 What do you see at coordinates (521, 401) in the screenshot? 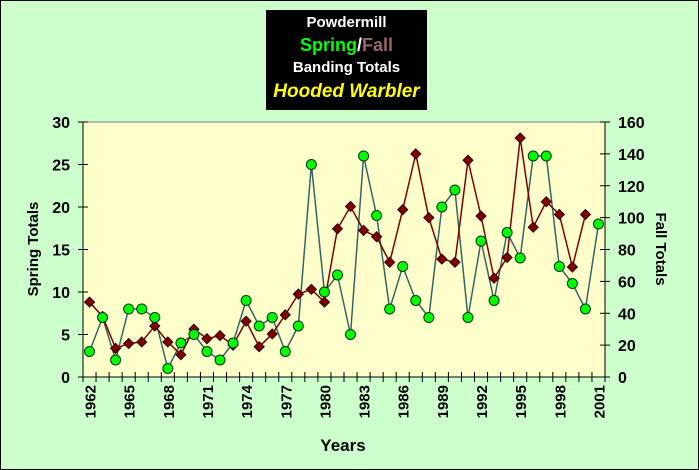
I see `x-tick-label: 1995` at bounding box center [521, 401].